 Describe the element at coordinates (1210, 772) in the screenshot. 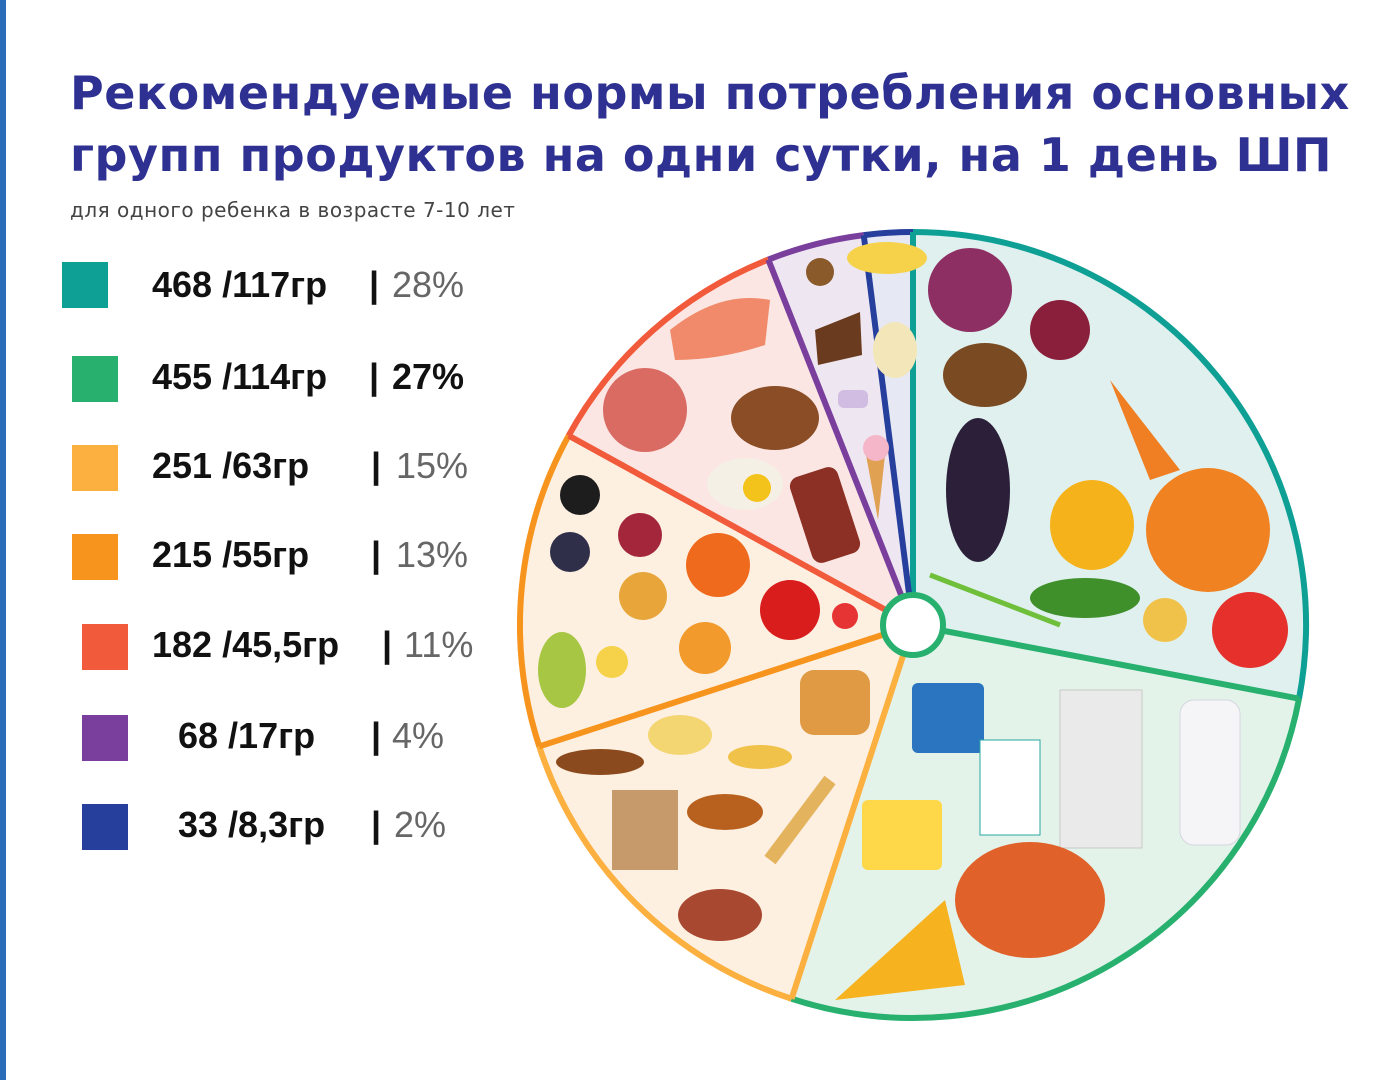

I see `milk-bottle-icon` at that location.